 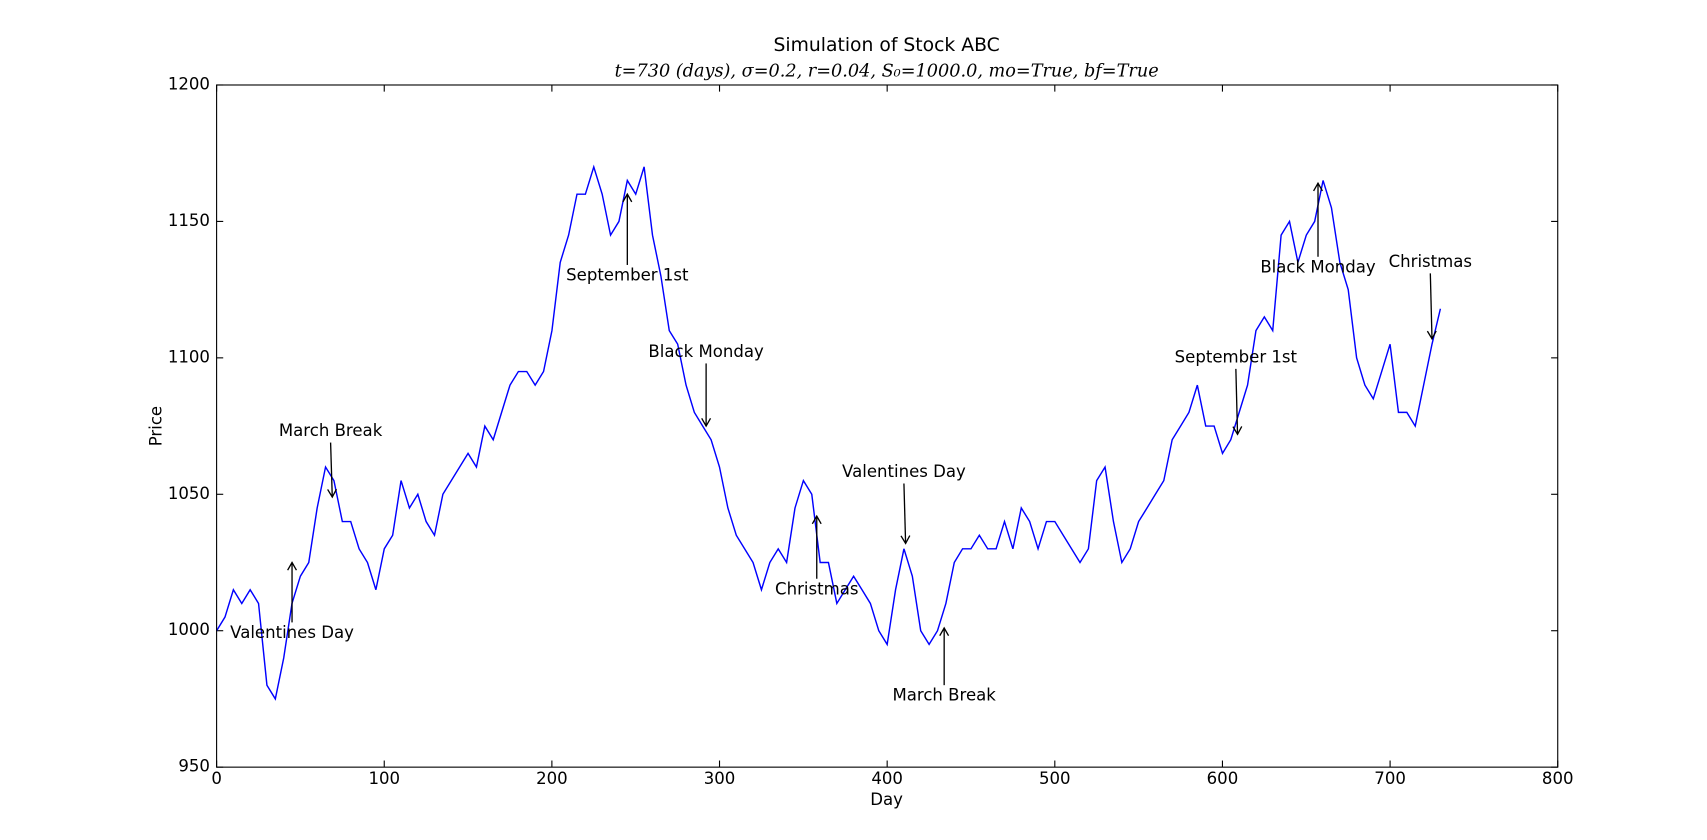 What do you see at coordinates (887, 45) in the screenshot?
I see `chart-title: Simulation of Stock ABC` at bounding box center [887, 45].